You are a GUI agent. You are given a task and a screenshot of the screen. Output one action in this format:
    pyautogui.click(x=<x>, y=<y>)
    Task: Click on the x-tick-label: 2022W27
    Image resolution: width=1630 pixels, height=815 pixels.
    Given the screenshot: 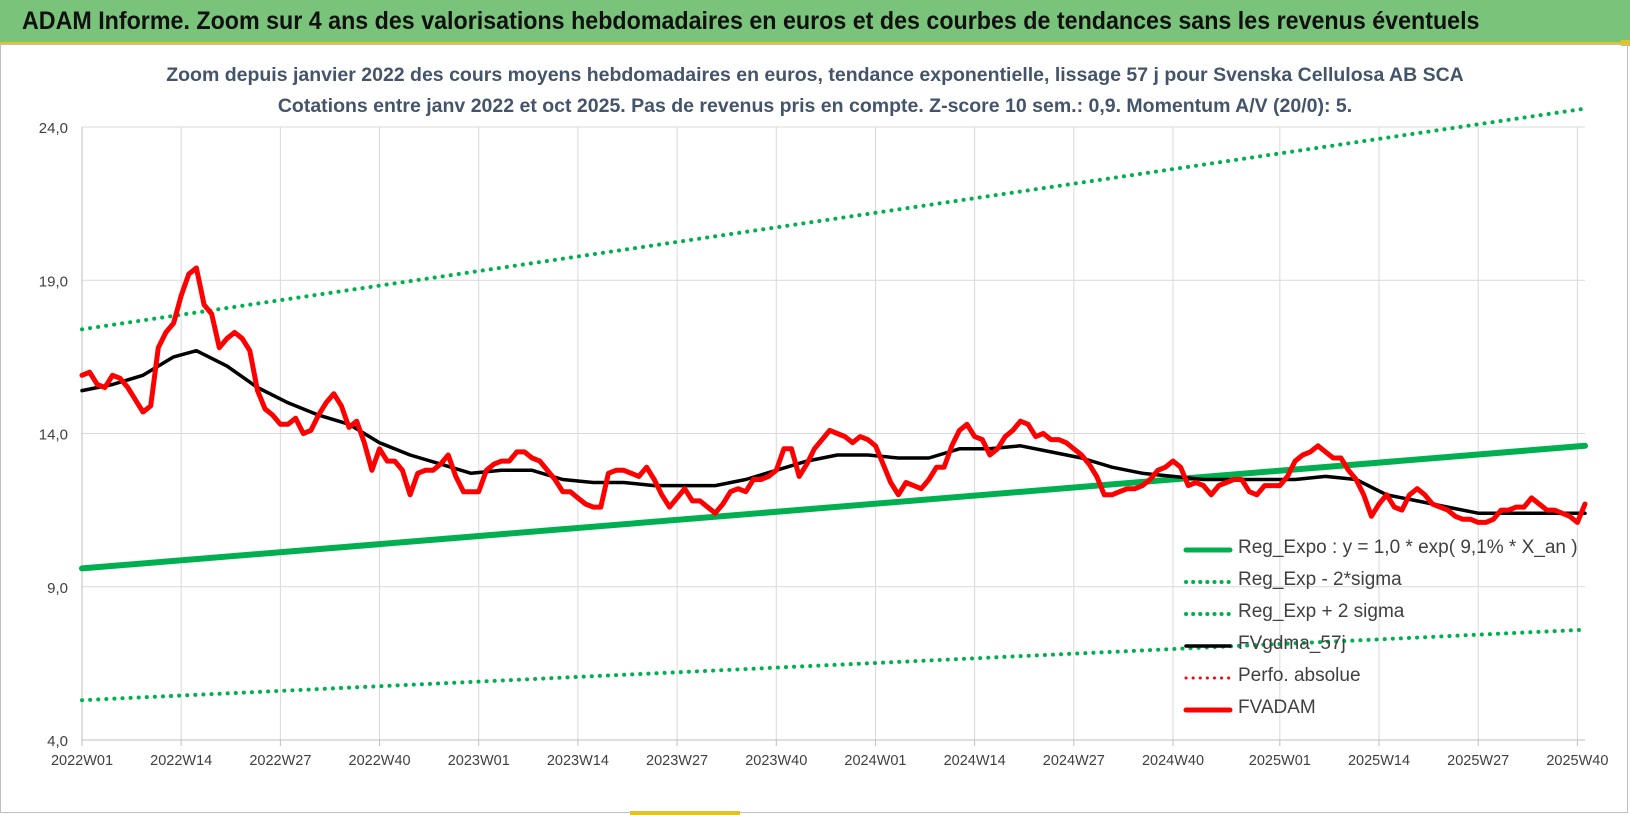 What is the action you would take?
    pyautogui.click(x=280, y=761)
    